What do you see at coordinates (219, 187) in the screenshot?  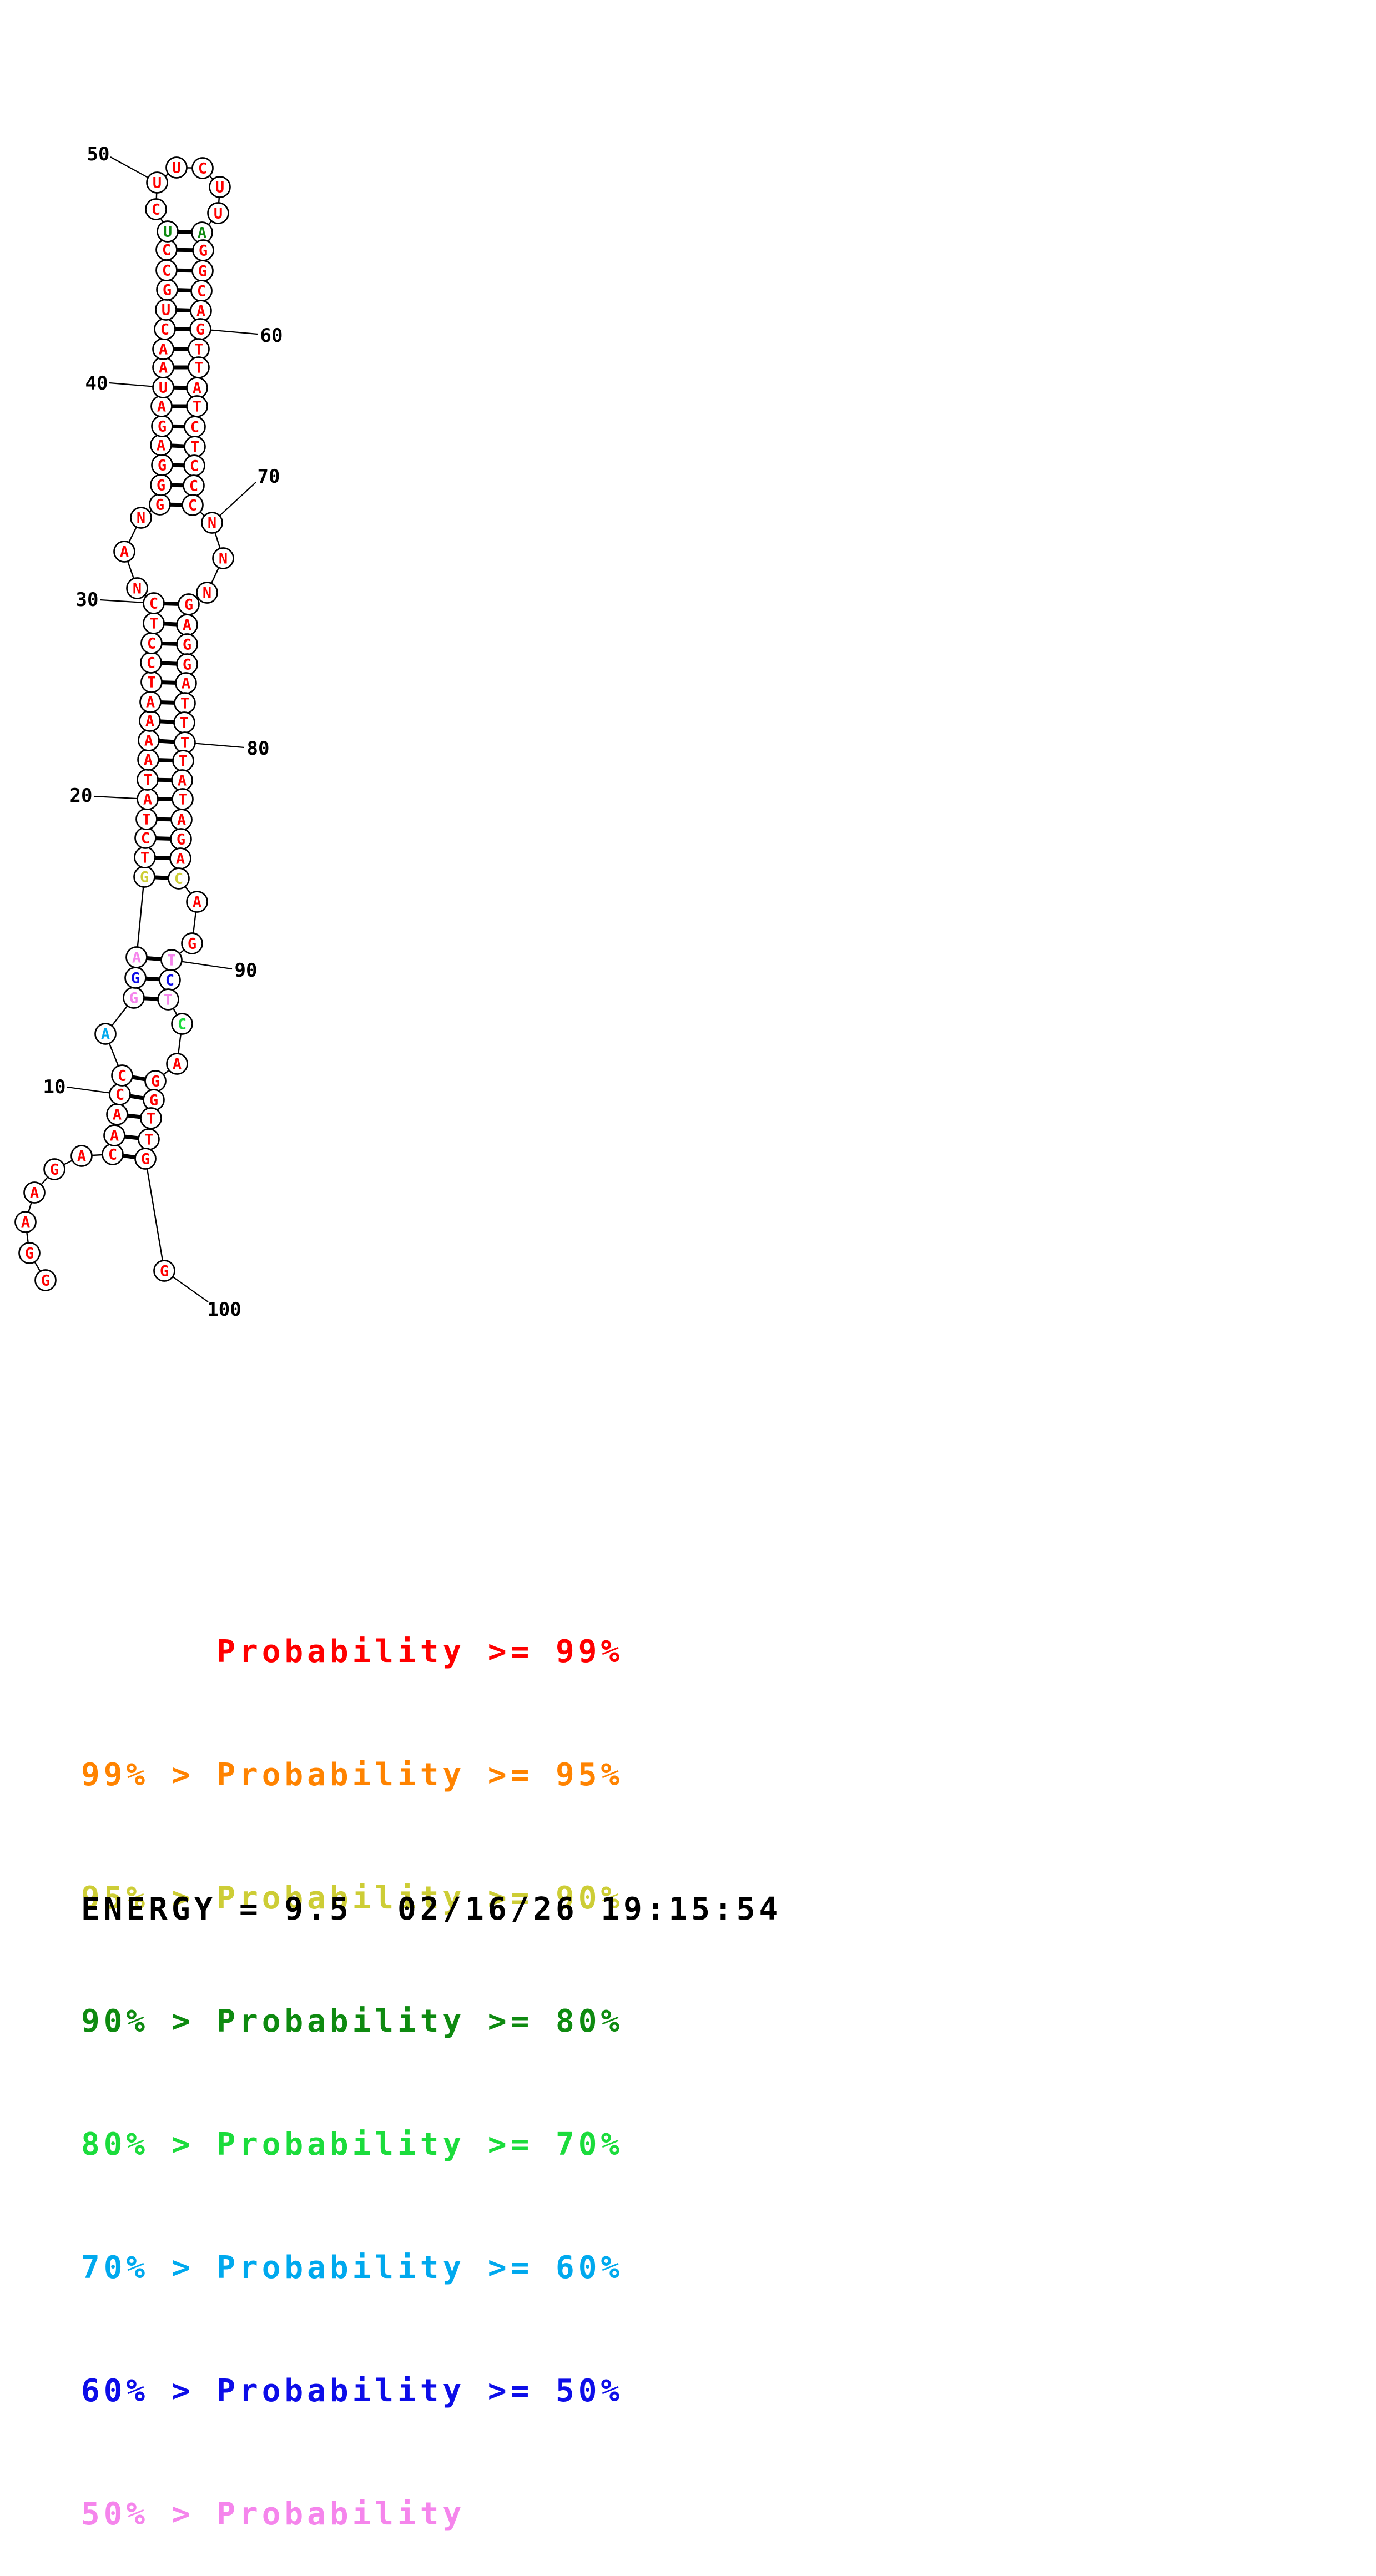 I see `nucleotide-53-U: U` at bounding box center [219, 187].